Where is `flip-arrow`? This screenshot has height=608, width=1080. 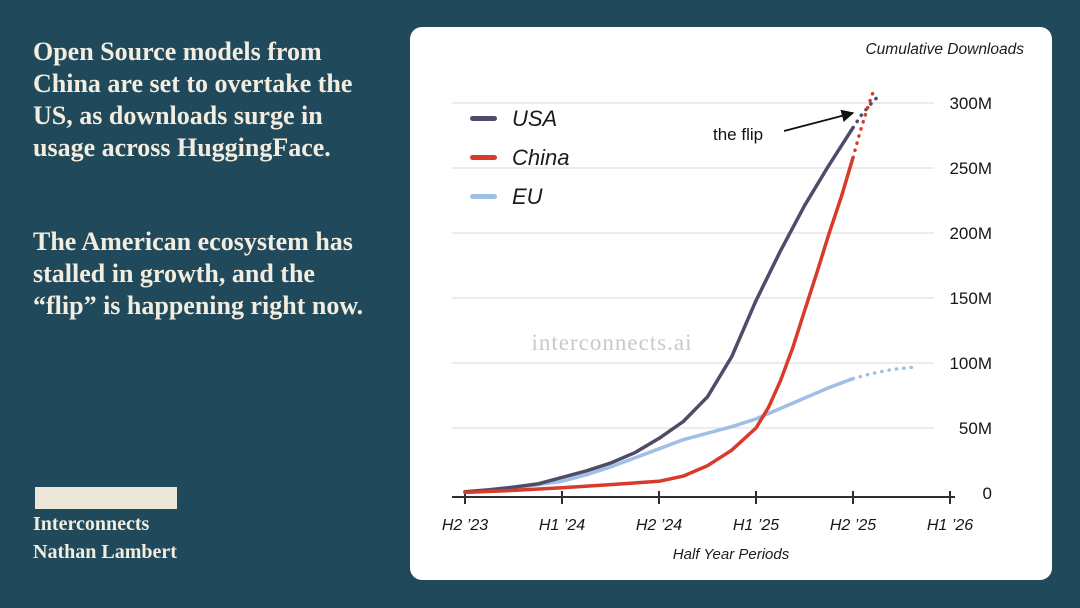 flip-arrow is located at coordinates (819, 120).